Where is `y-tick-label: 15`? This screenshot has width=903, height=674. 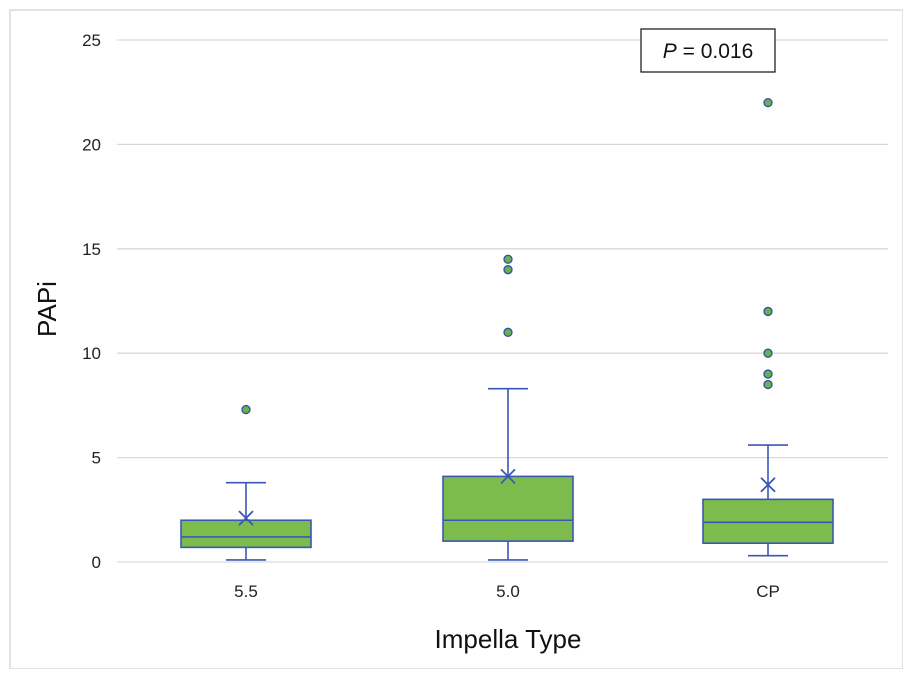 y-tick-label: 15 is located at coordinates (91, 249).